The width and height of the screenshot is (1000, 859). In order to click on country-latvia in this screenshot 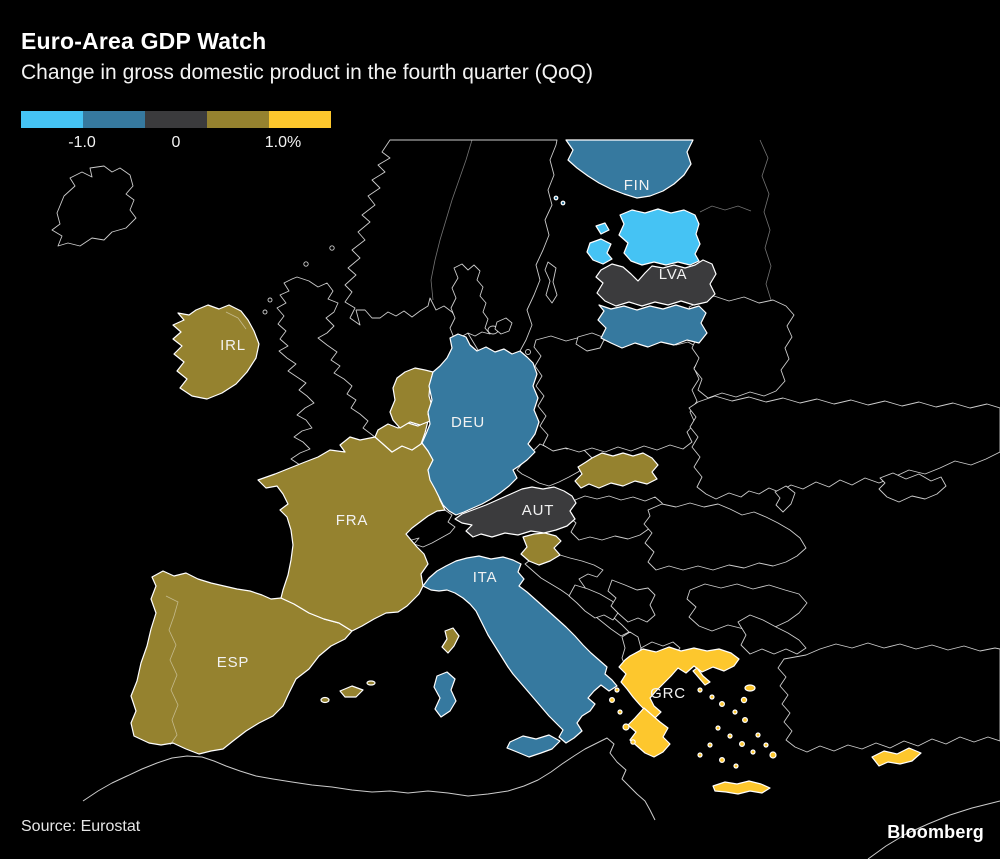, I will do `click(656, 283)`.